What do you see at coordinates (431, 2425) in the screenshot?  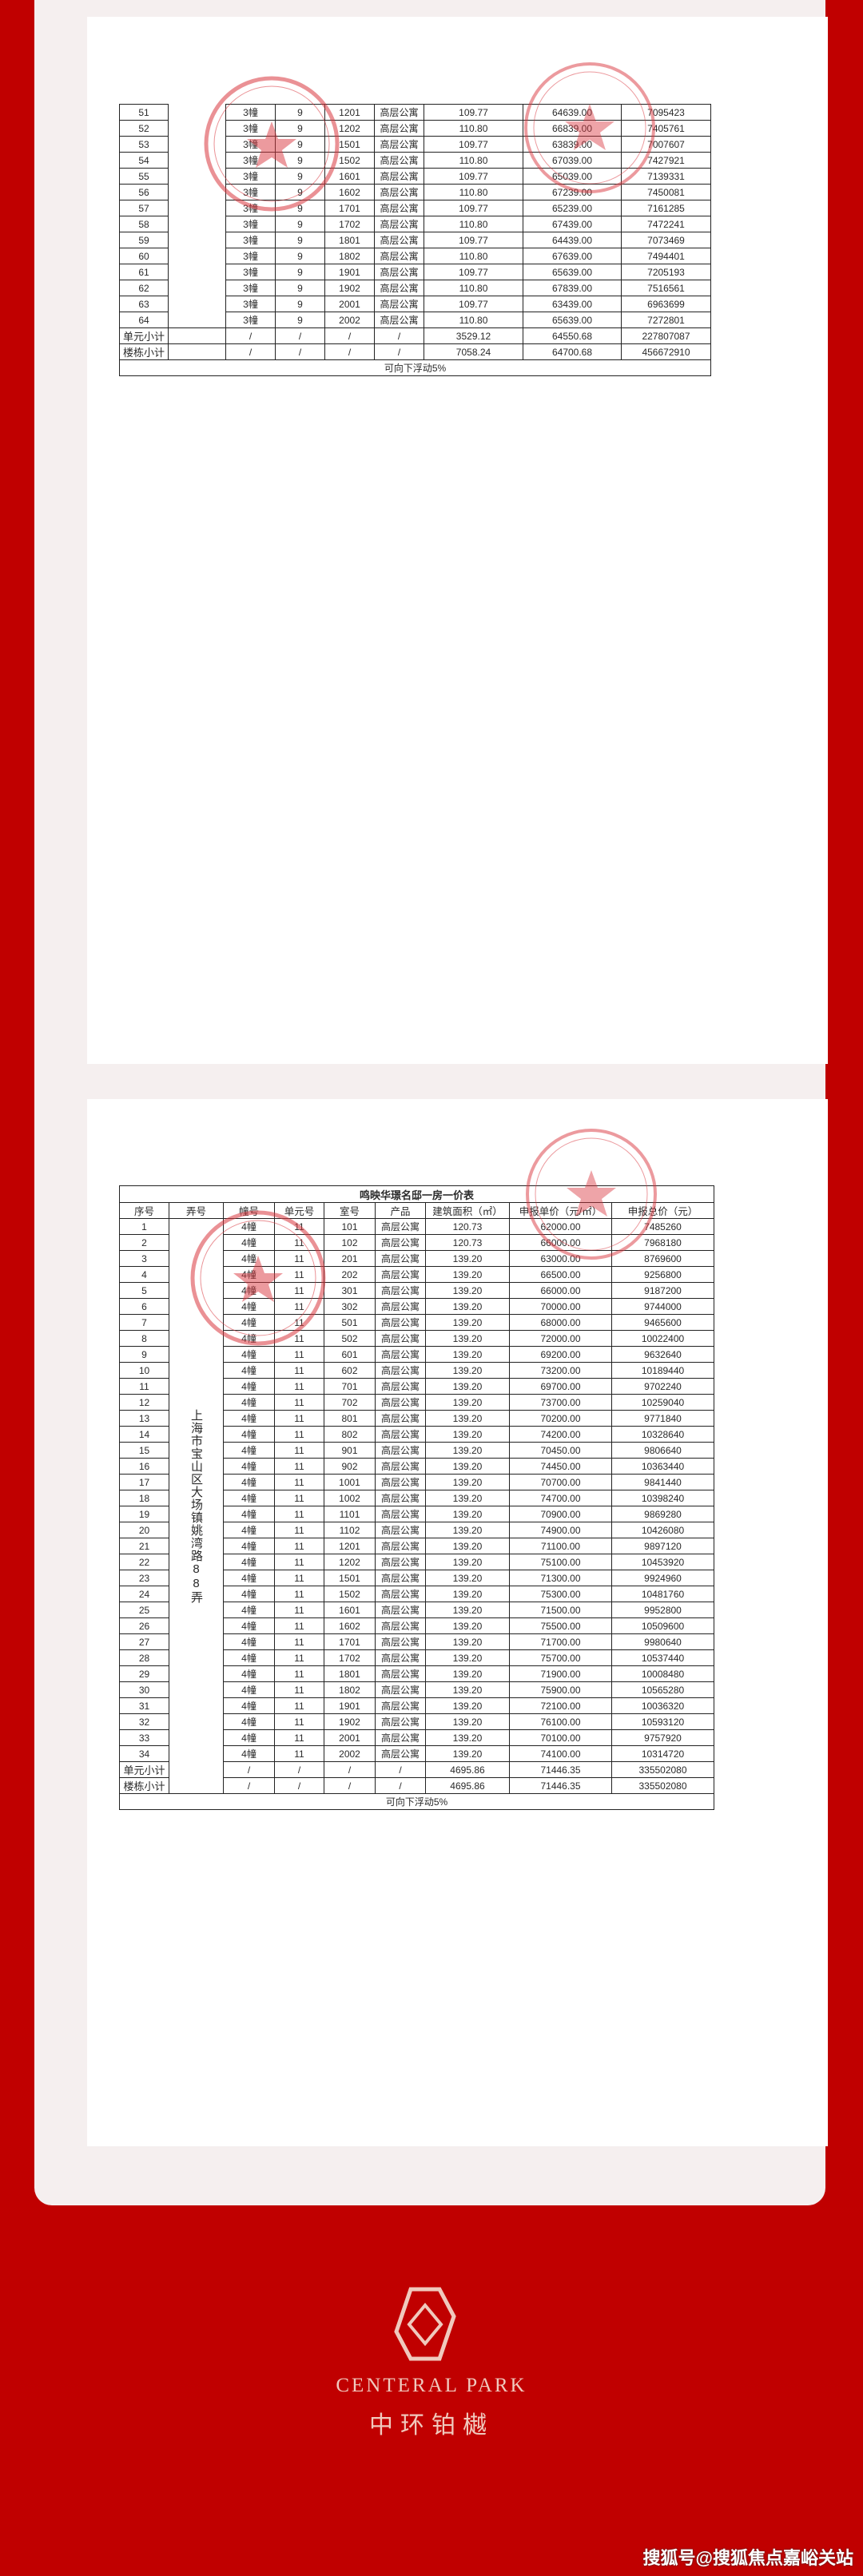 I see `brand-name-chinese: 中环铂樾` at bounding box center [431, 2425].